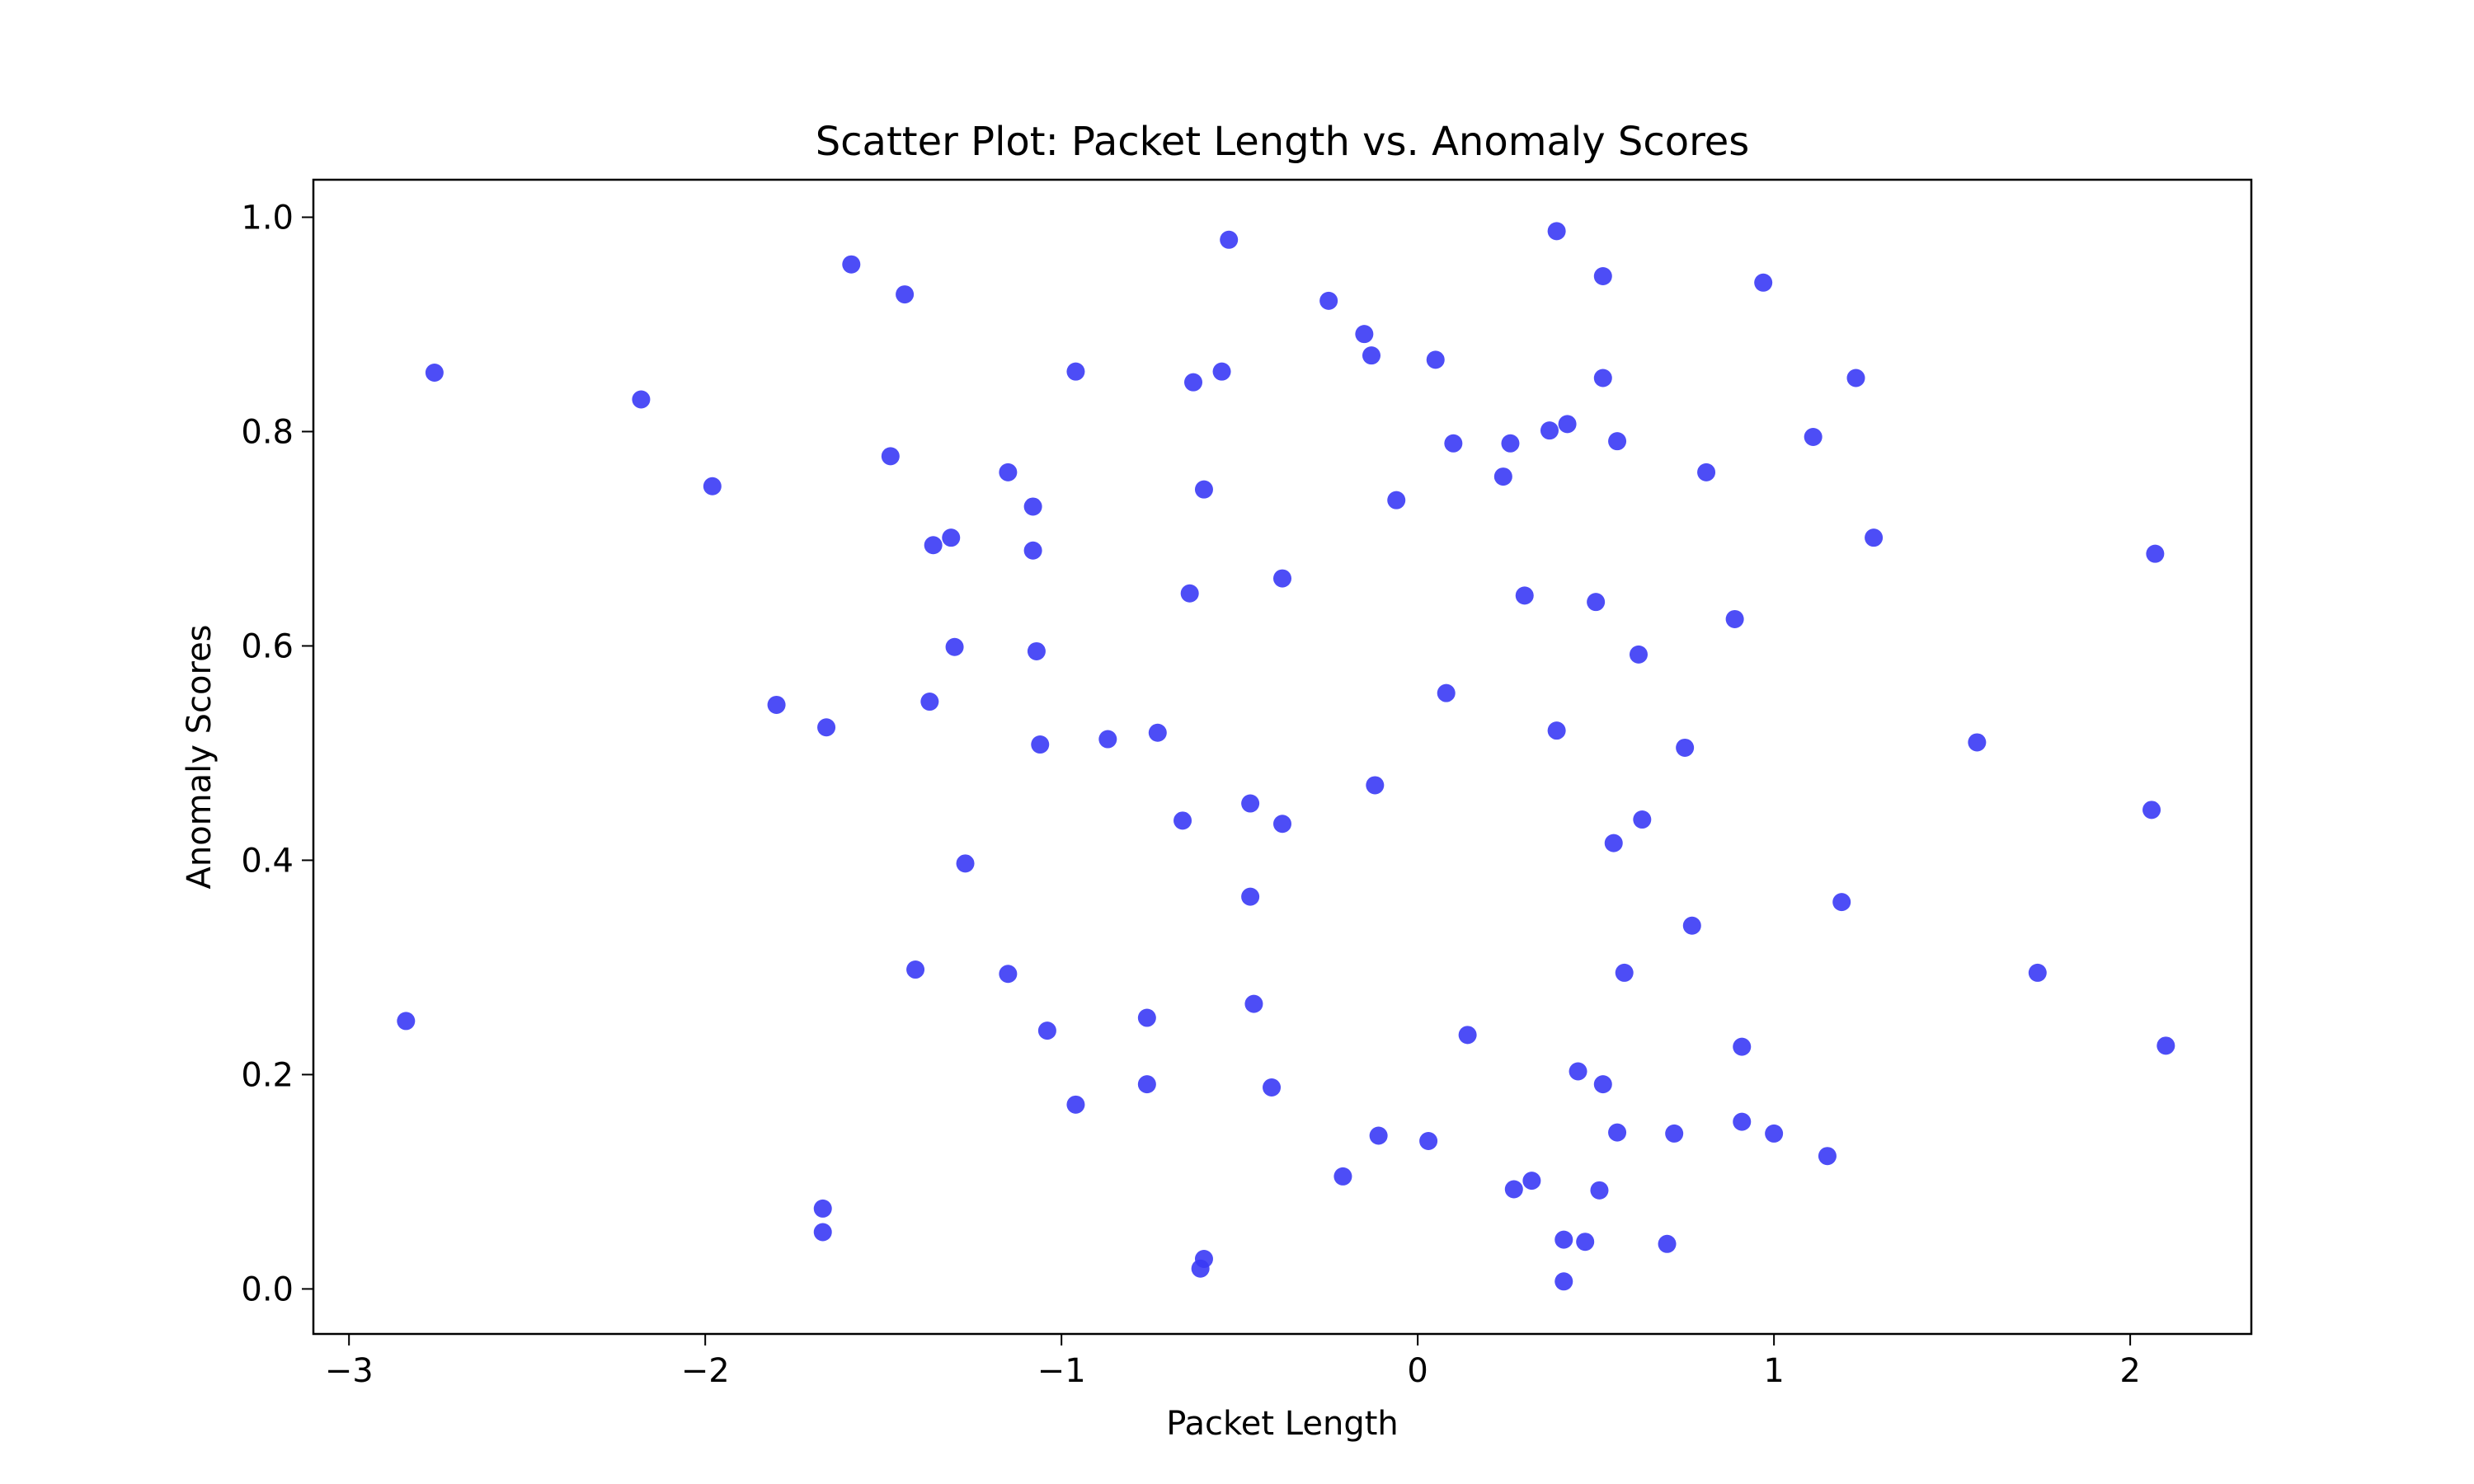  I want to click on x-tick-label: 2, so click(2129, 1371).